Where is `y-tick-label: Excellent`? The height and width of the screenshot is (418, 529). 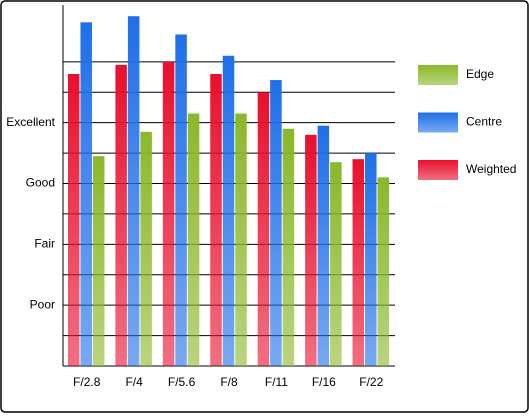
y-tick-label: Excellent is located at coordinates (30, 122).